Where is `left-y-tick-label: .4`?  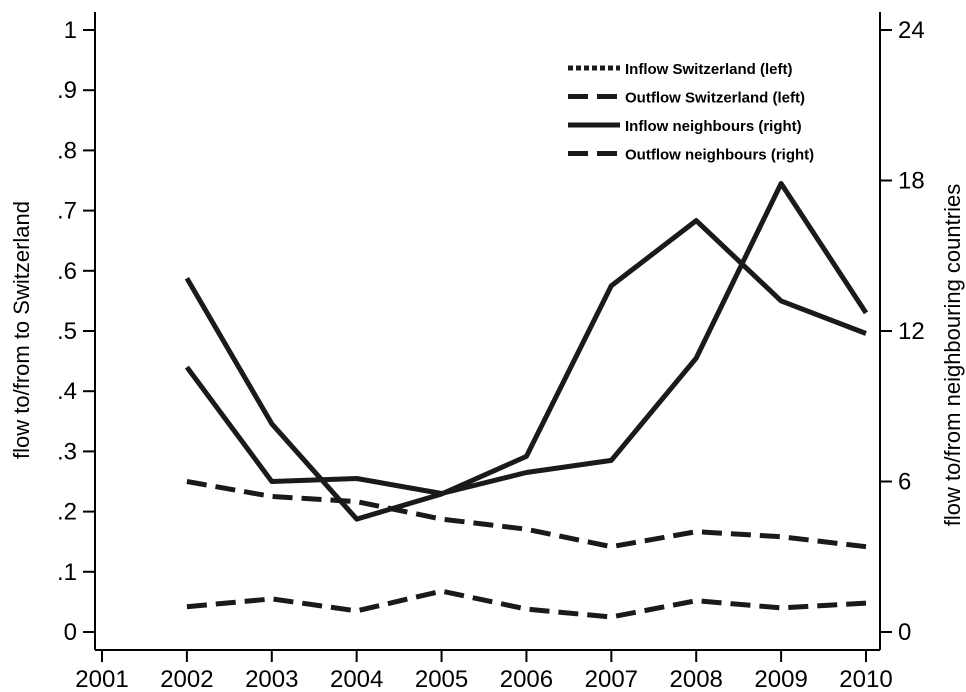
left-y-tick-label: .4 is located at coordinates (67, 391).